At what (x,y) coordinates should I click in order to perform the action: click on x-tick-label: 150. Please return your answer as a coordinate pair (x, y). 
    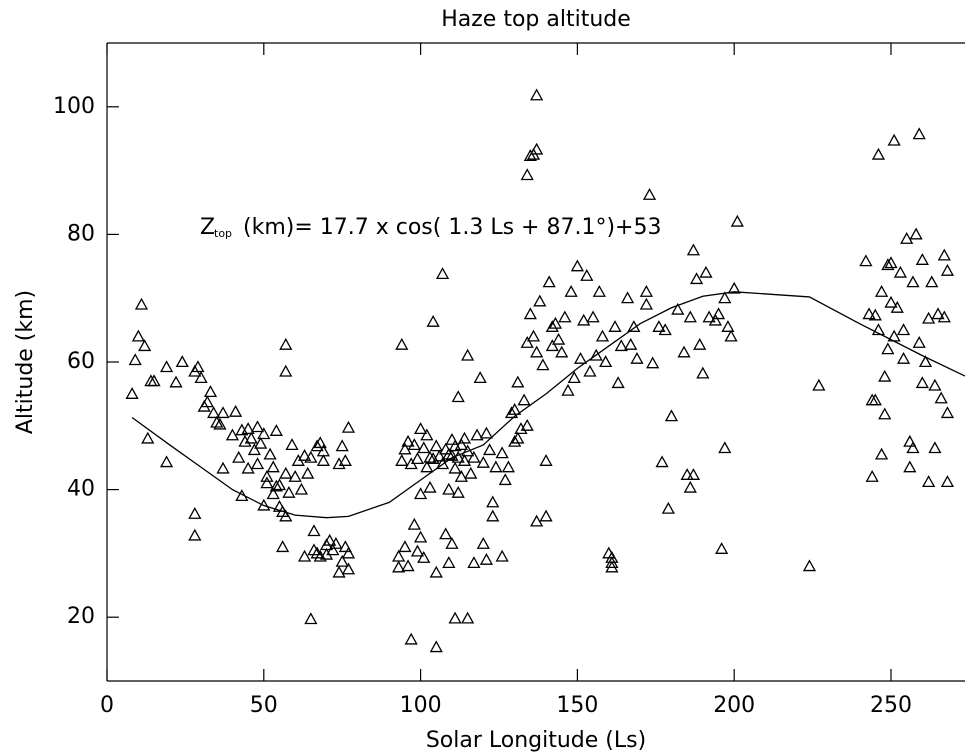
    Looking at the image, I should click on (577, 705).